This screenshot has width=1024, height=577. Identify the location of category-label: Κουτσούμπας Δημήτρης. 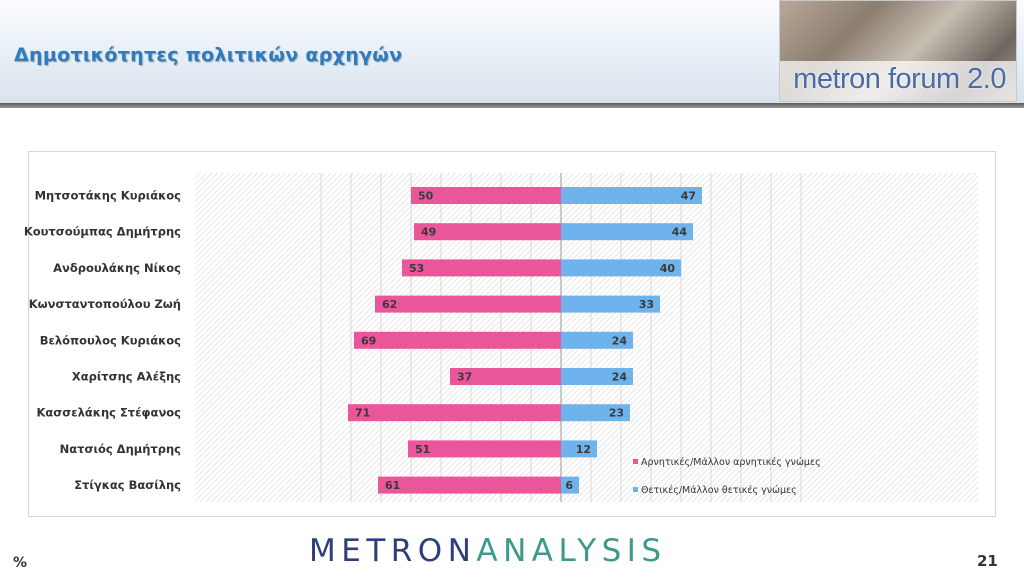
(102, 232).